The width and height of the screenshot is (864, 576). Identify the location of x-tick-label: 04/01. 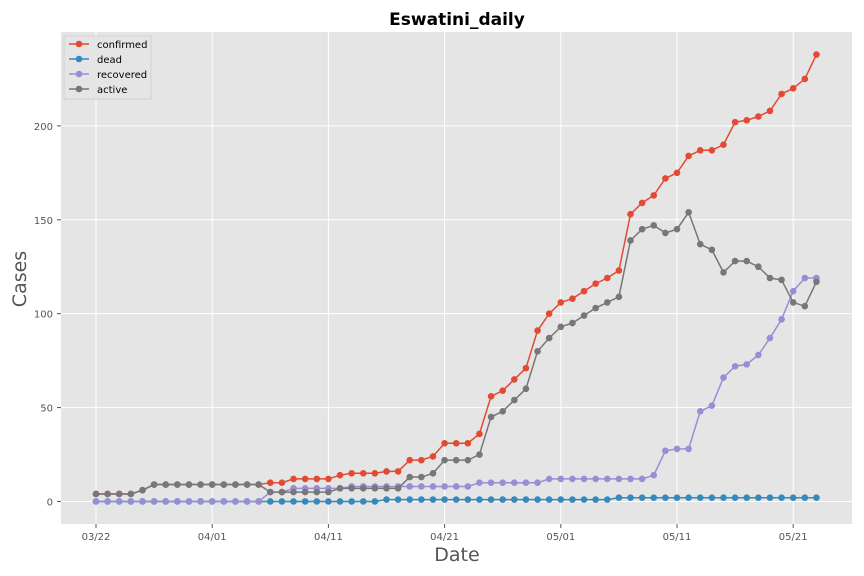
(212, 537).